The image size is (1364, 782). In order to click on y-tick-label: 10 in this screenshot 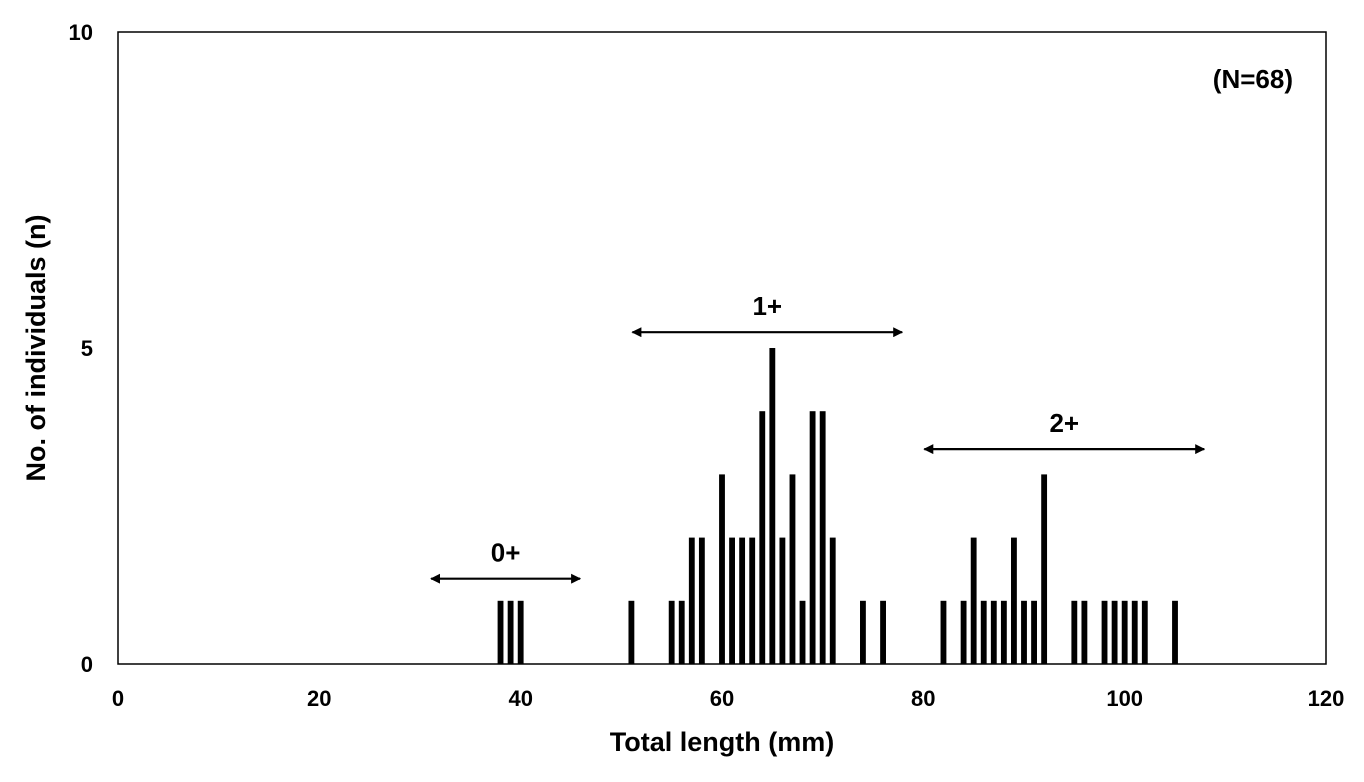, I will do `click(81, 32)`.